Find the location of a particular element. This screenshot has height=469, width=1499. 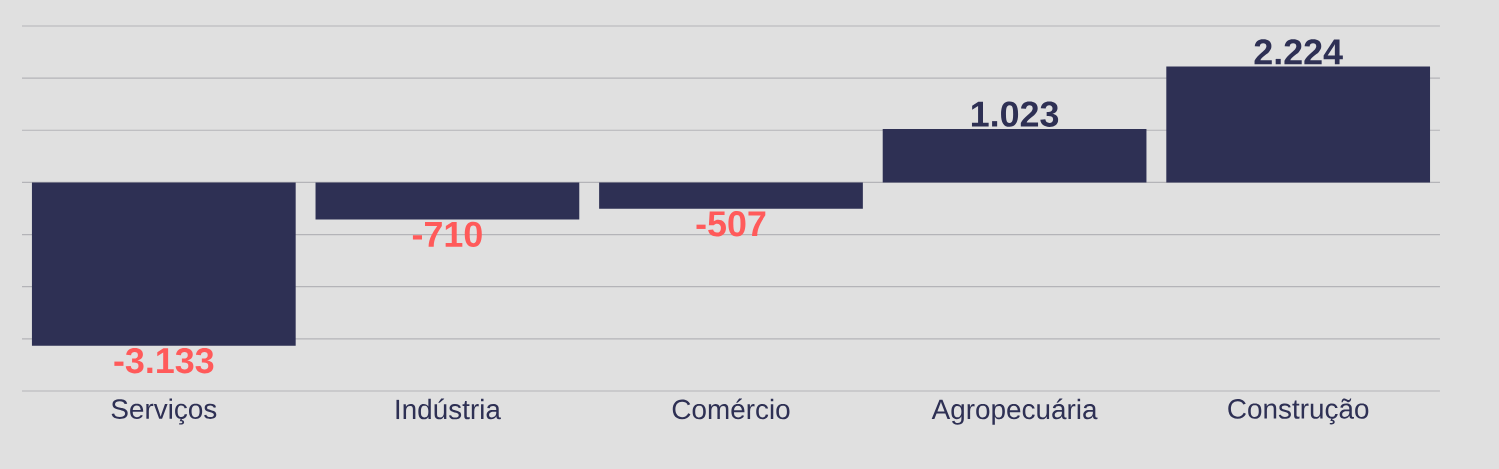

x-tick-label: Indústria is located at coordinates (448, 409).